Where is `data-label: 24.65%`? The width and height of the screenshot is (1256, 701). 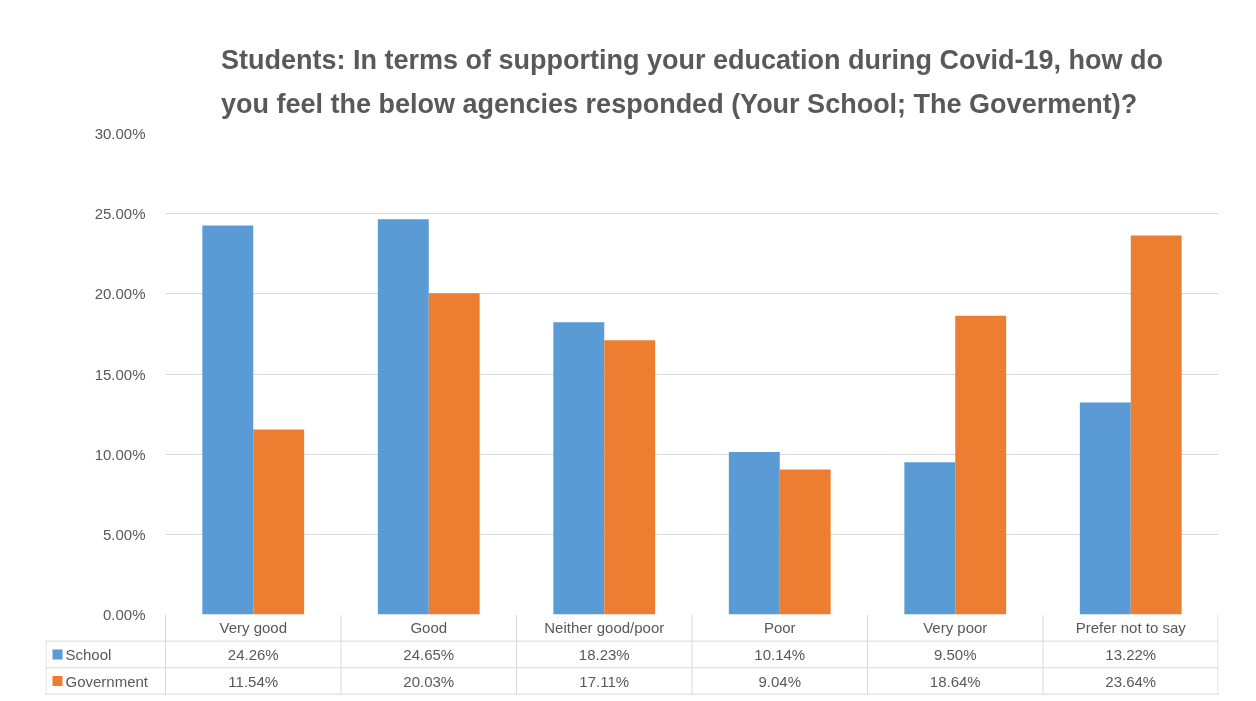
data-label: 24.65% is located at coordinates (429, 654).